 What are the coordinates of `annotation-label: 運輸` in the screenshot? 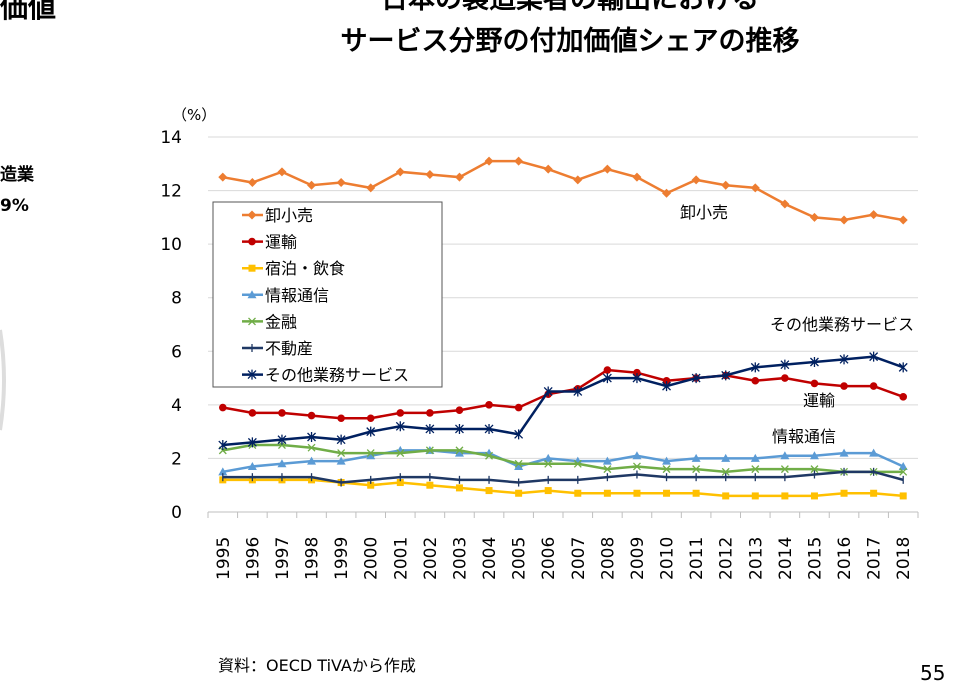 It's located at (819, 400).